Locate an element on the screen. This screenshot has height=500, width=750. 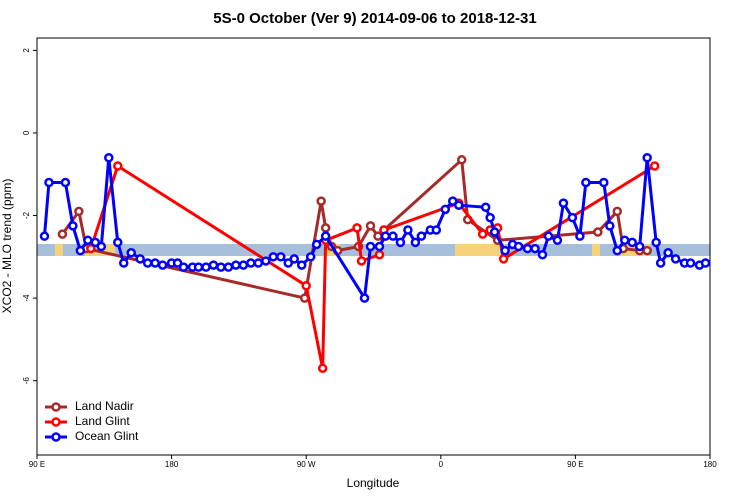
y-axis-label: XCO2 - MLO trend (ppm) is located at coordinates (7, 246).